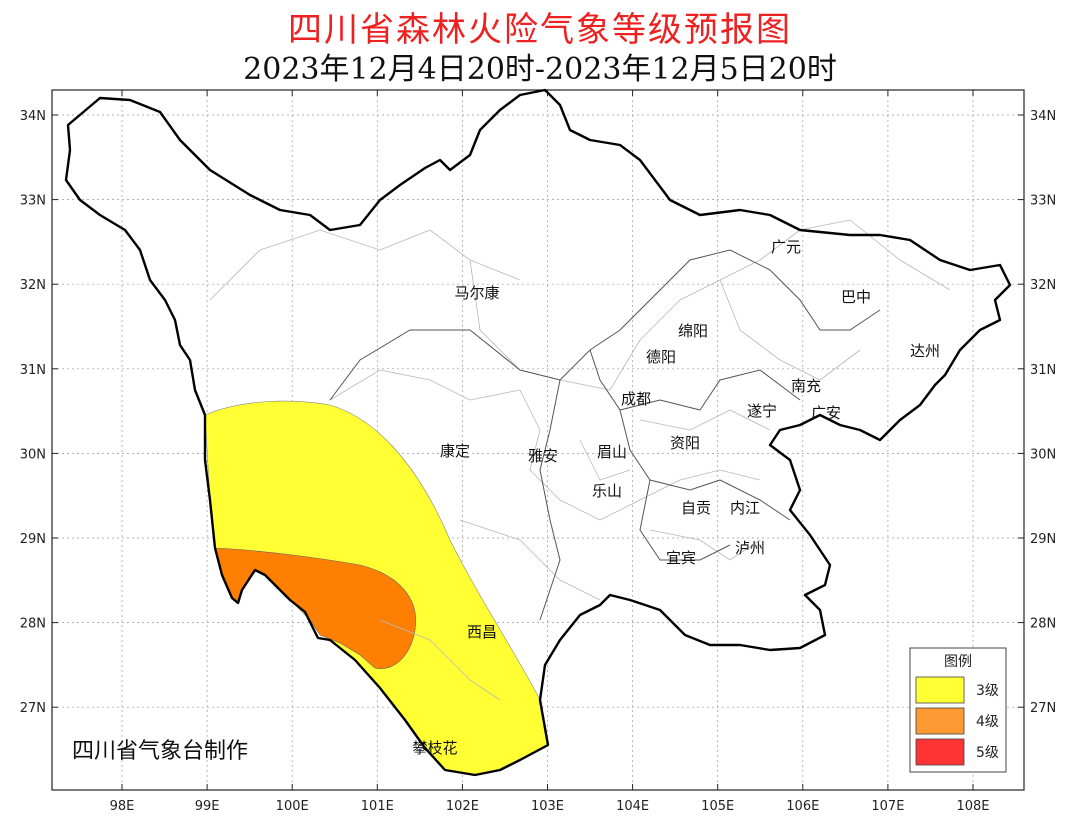 The width and height of the screenshot is (1080, 826). What do you see at coordinates (806, 386) in the screenshot?
I see `city-label: 南充` at bounding box center [806, 386].